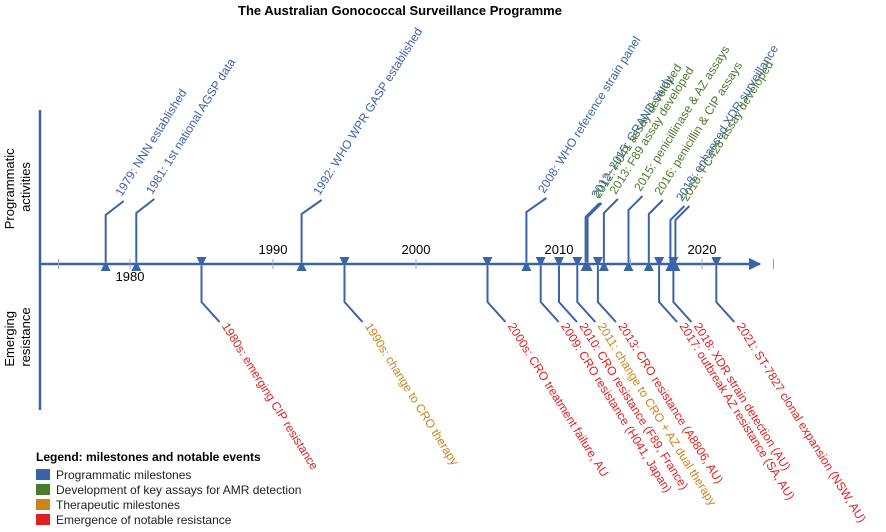 Image resolution: width=886 pixels, height=532 pixels. Describe the element at coordinates (416, 263) in the screenshot. I see `decade-labels: 1980 1990 2000 2010 2020` at that location.